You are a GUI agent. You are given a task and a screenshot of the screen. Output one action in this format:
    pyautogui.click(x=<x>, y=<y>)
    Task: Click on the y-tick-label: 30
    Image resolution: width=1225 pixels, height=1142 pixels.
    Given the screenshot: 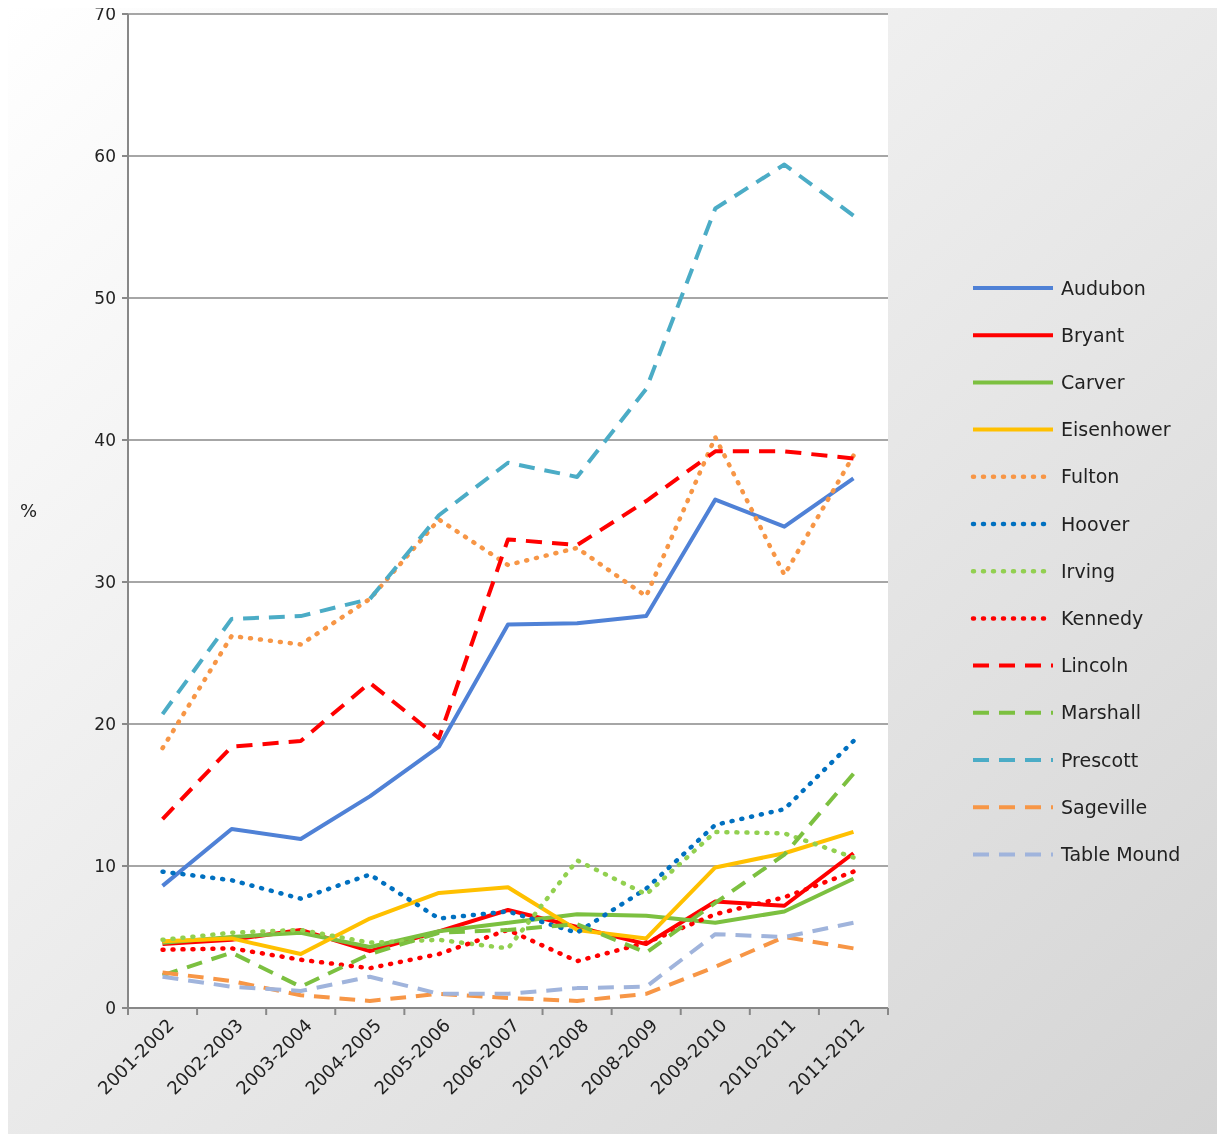 What is the action you would take?
    pyautogui.click(x=105, y=581)
    